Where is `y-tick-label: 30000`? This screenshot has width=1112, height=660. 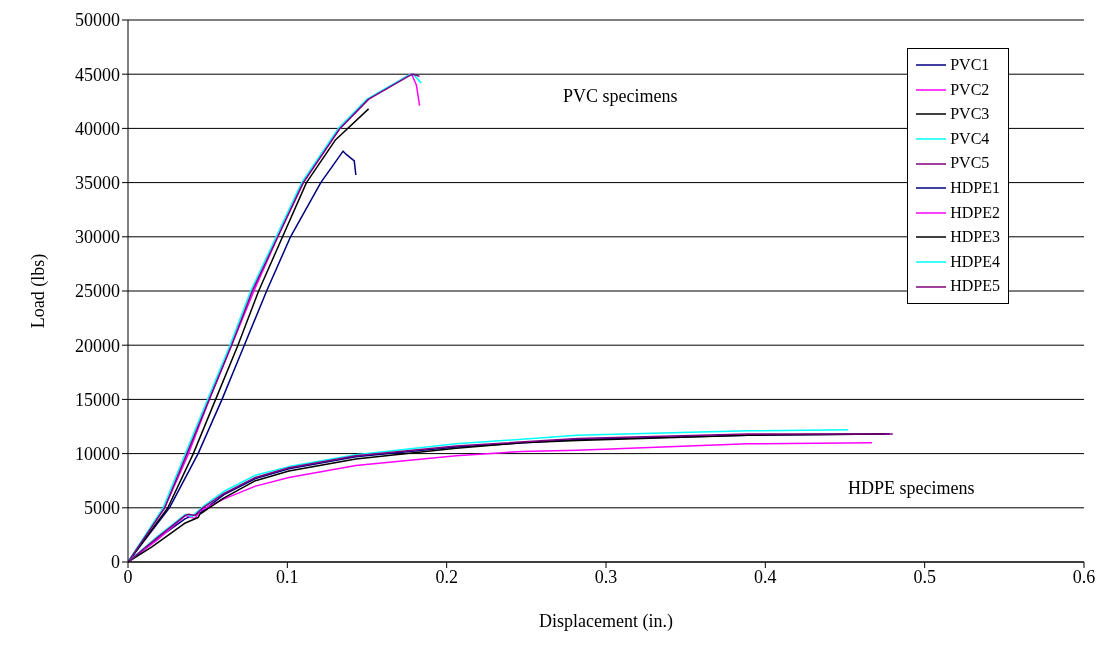
y-tick-label: 30000 is located at coordinates (97, 237).